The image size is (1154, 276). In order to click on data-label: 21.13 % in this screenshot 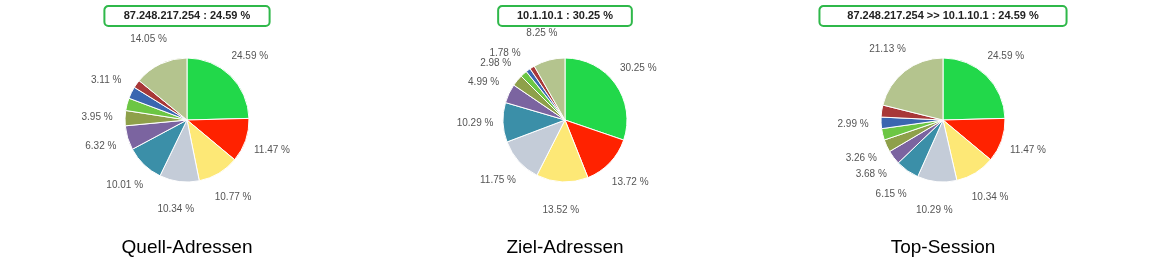, I will do `click(887, 49)`.